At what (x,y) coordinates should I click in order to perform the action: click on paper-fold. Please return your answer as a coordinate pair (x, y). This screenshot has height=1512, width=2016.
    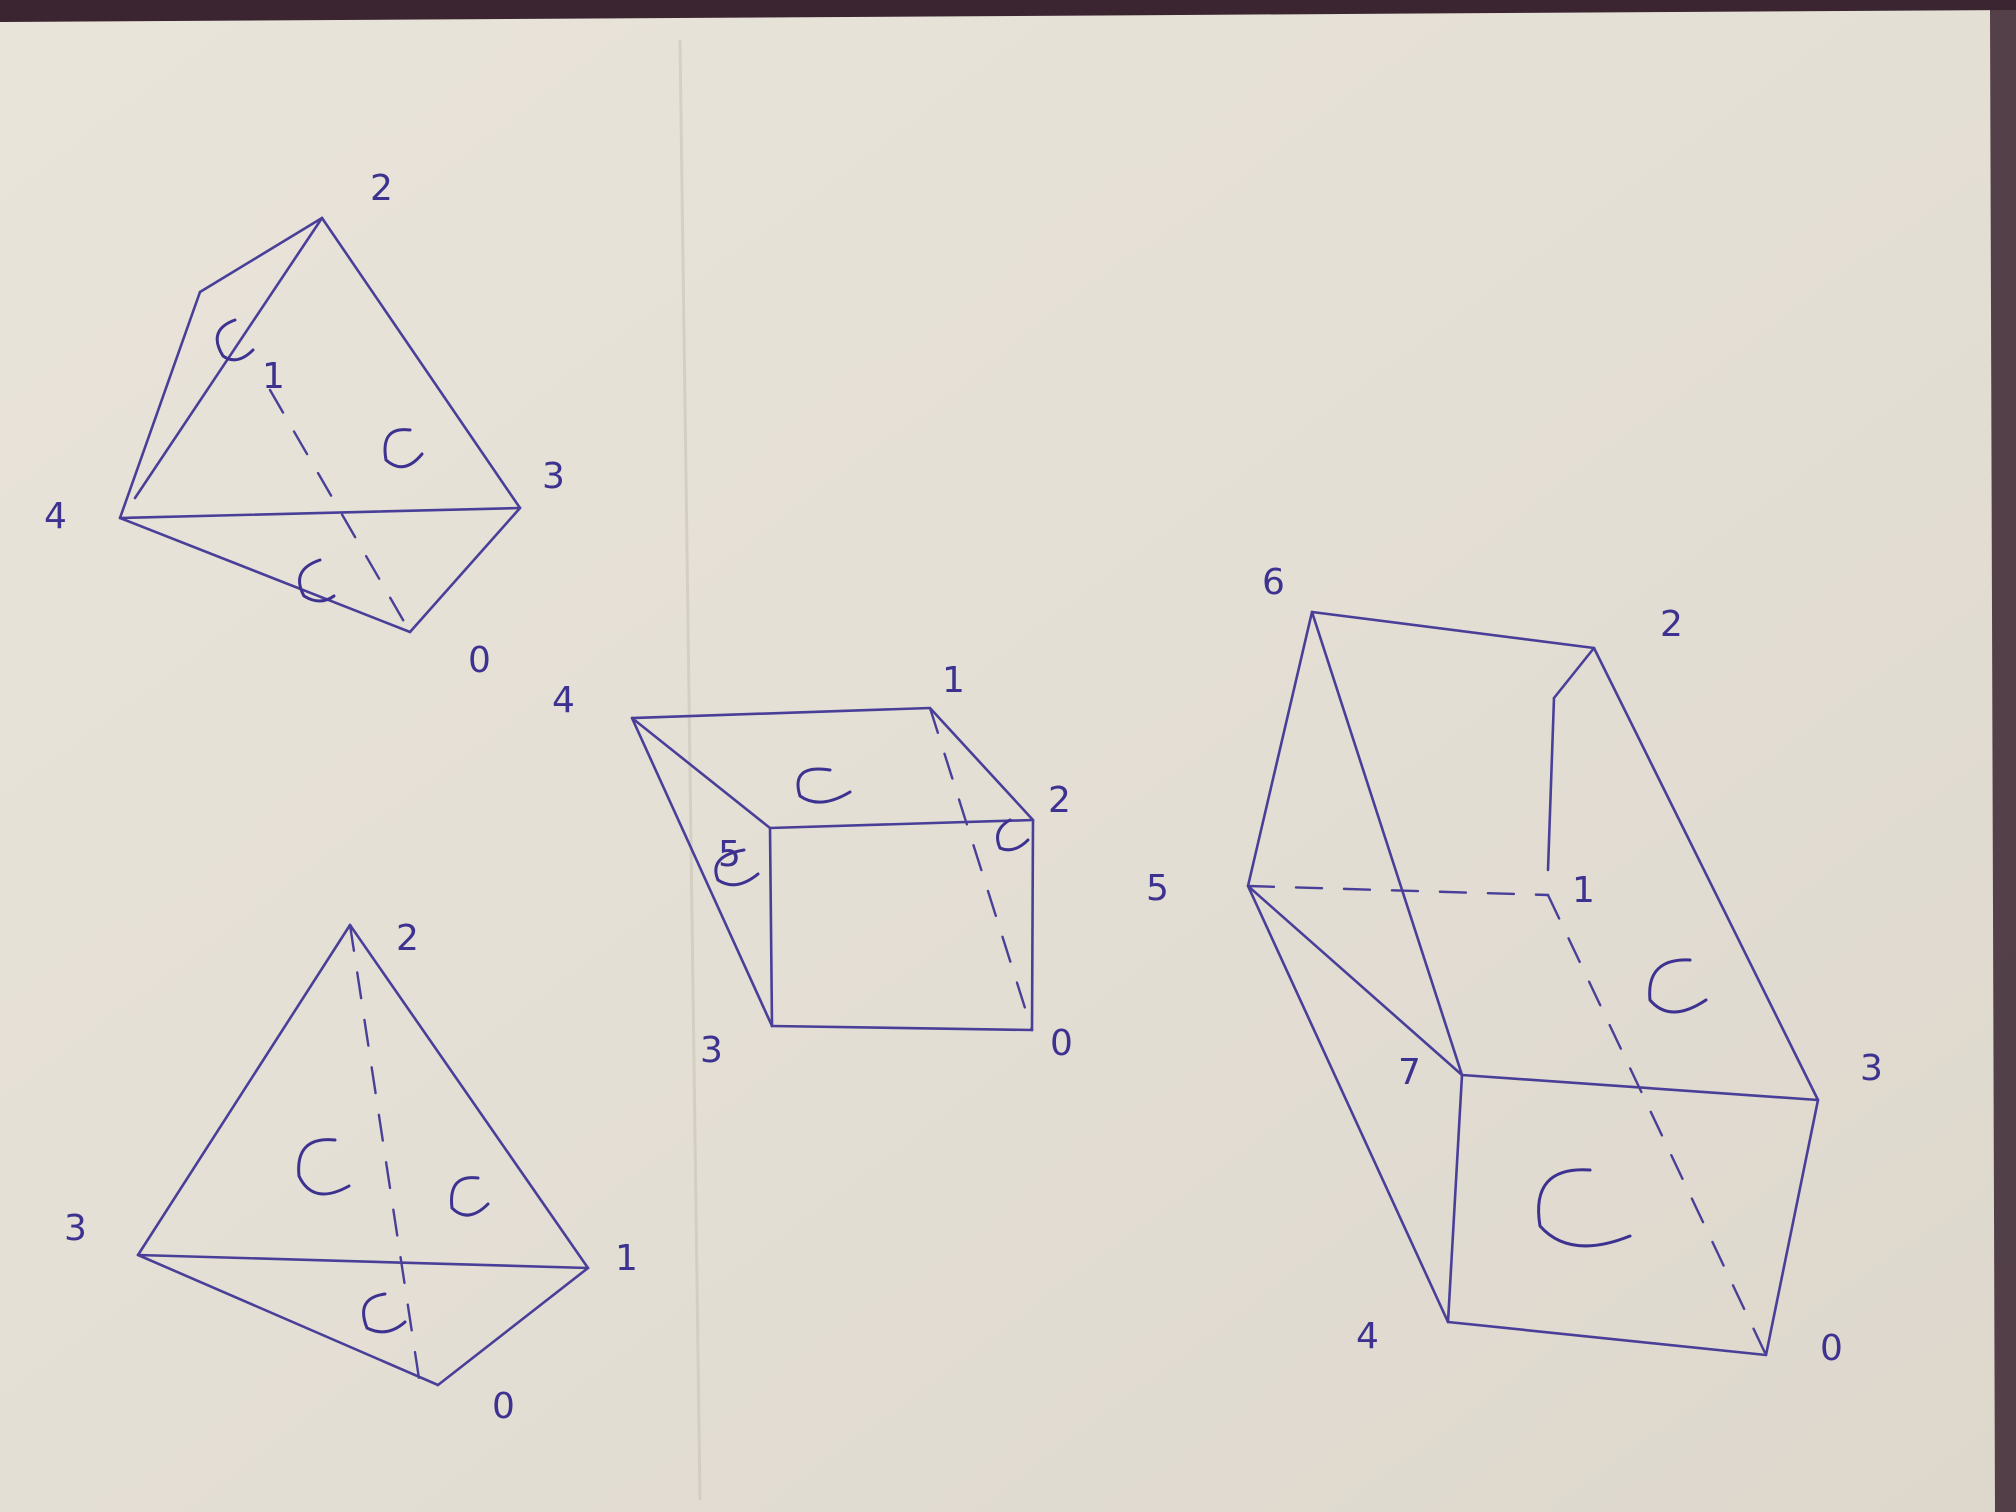
    Looking at the image, I should click on (690, 770).